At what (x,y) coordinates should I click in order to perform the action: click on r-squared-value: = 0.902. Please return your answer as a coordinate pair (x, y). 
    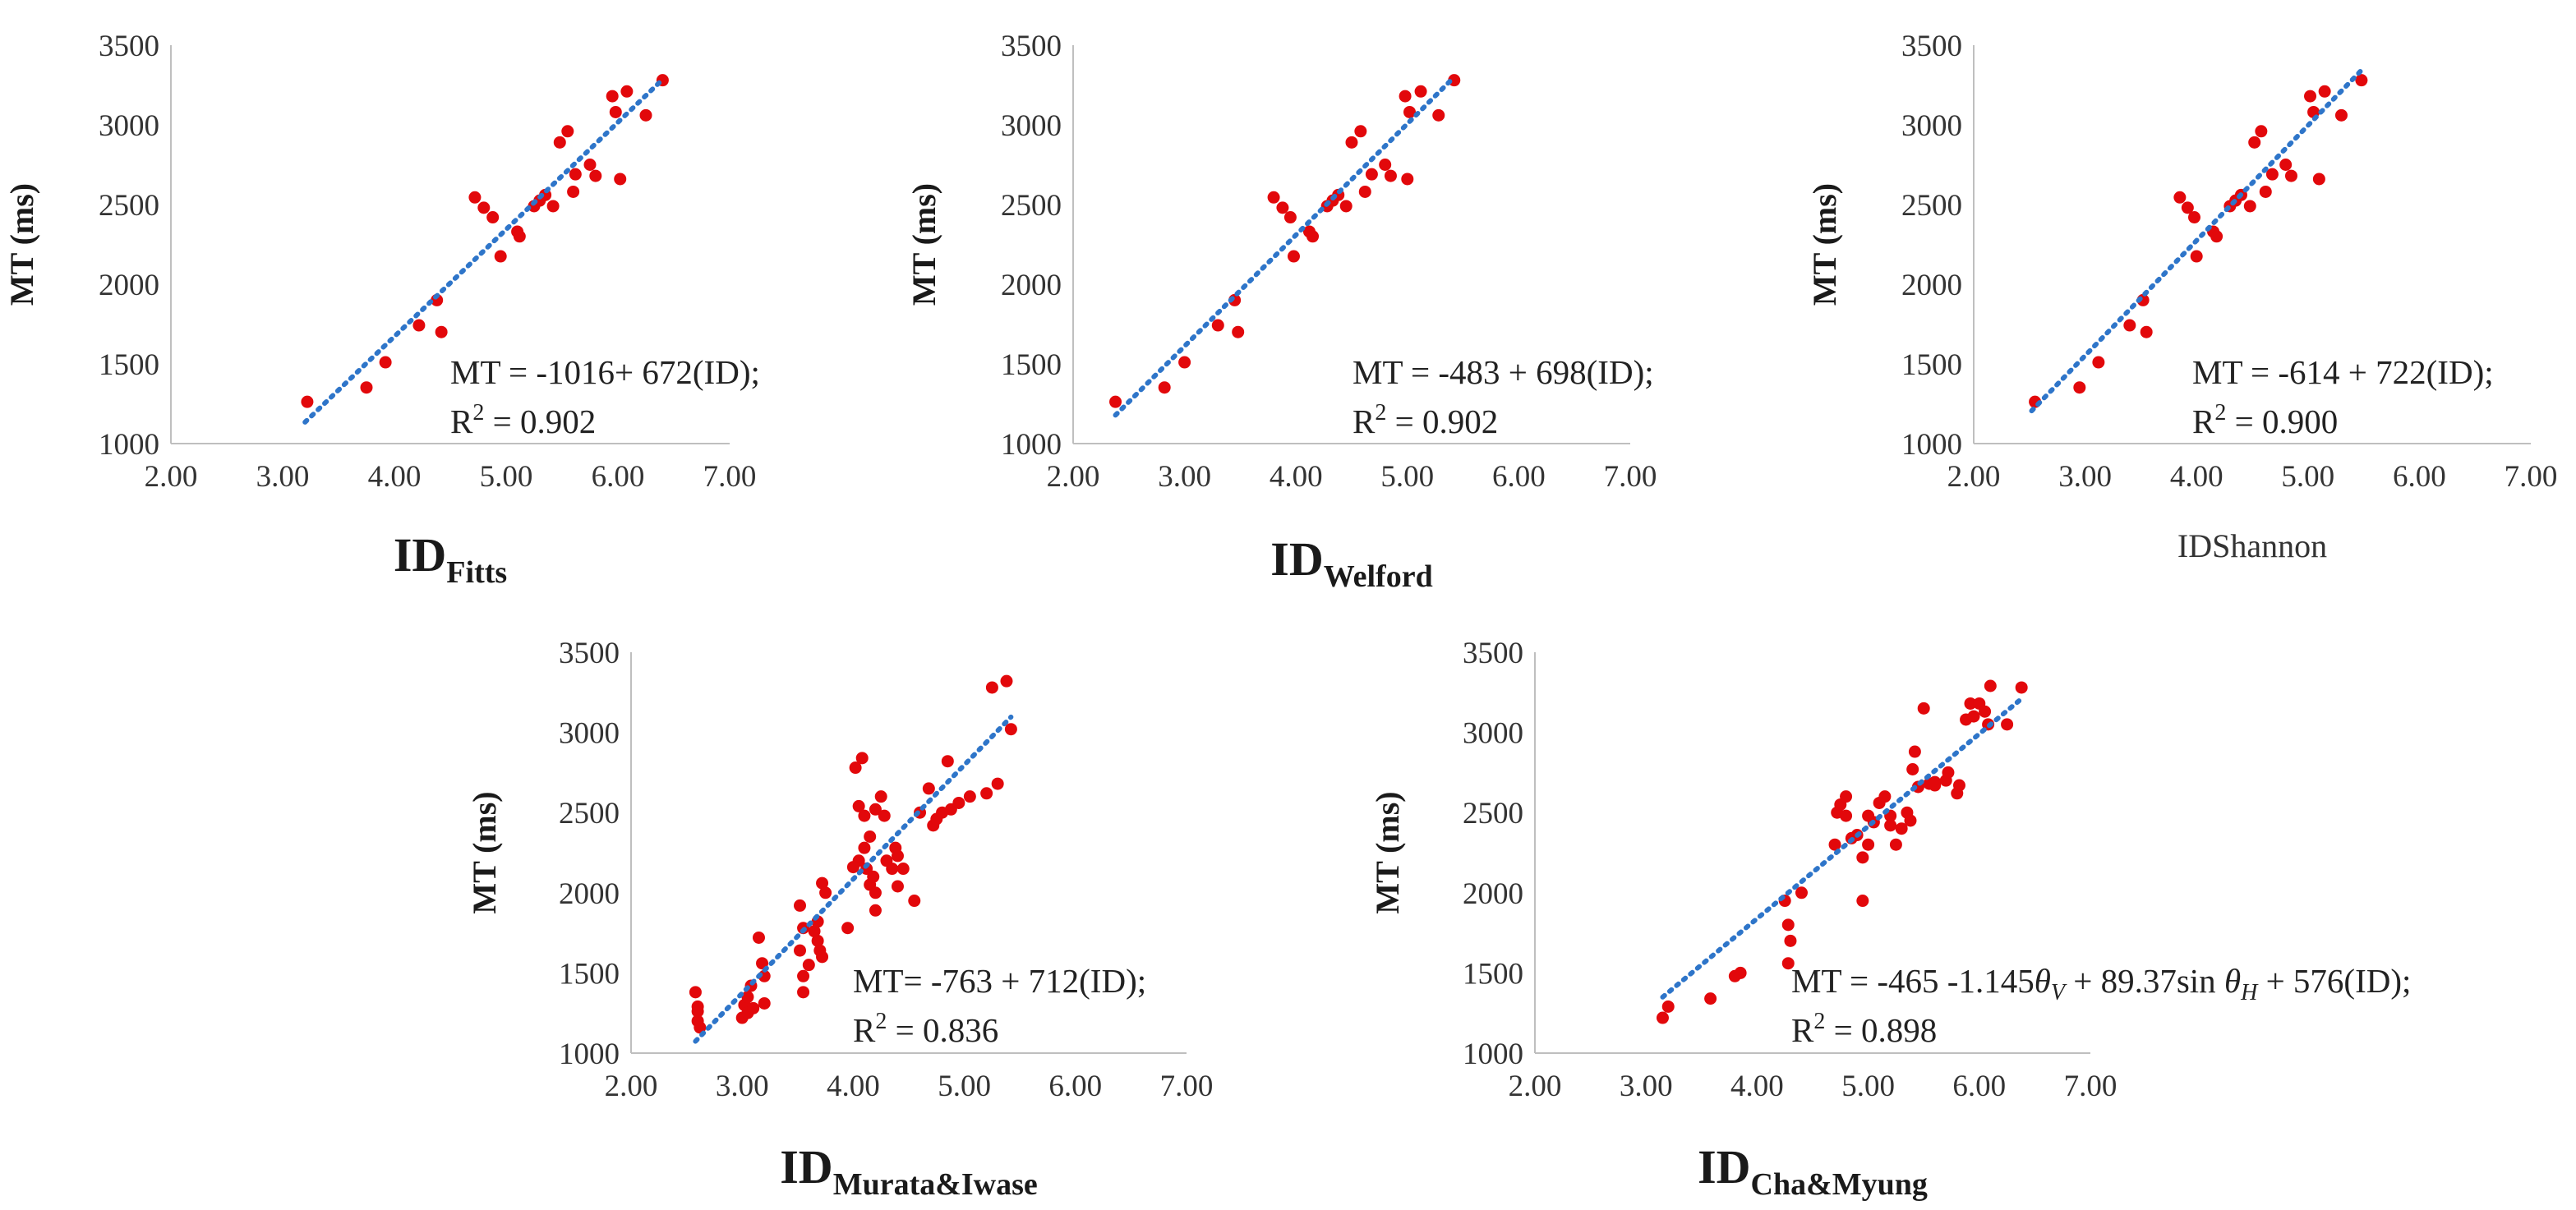
    Looking at the image, I should click on (1442, 421).